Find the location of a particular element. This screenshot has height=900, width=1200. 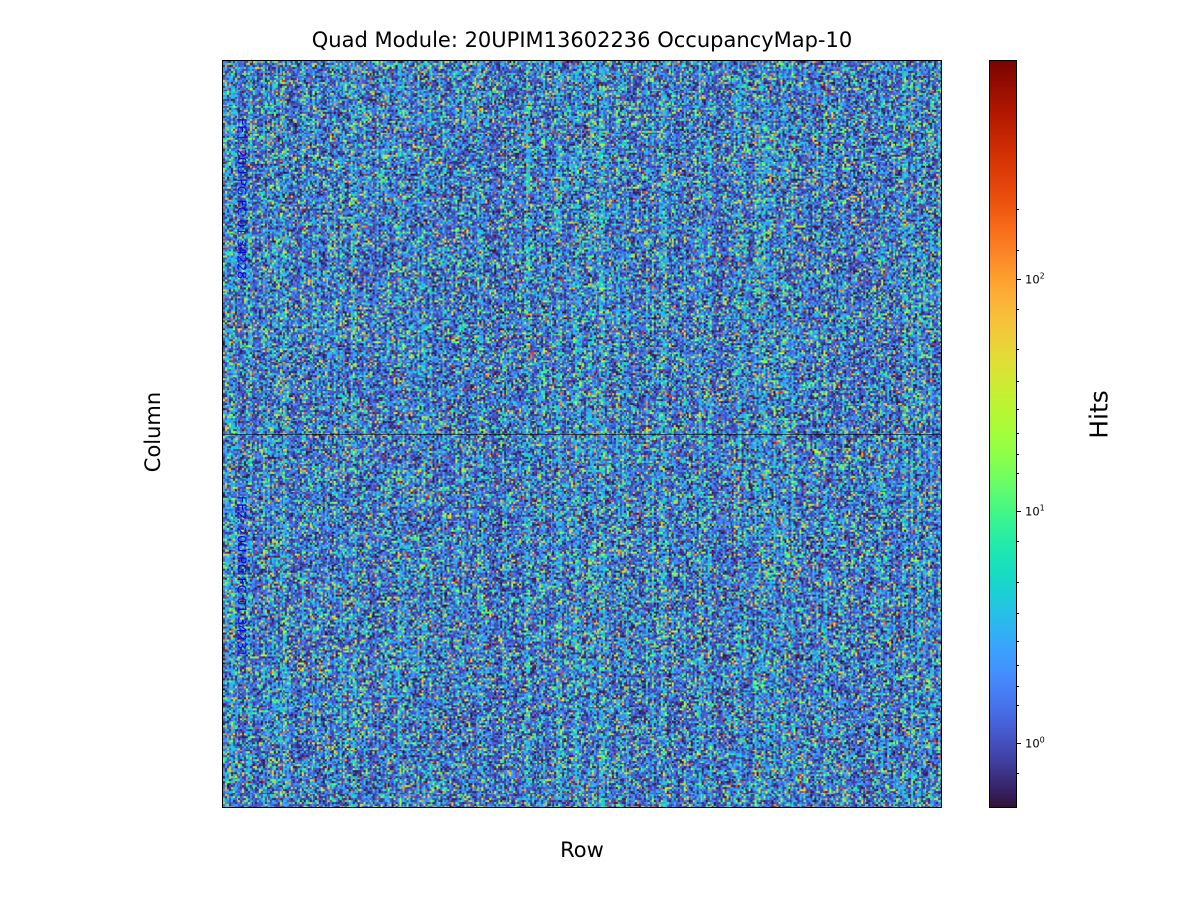

colorbar-gradient-image is located at coordinates (1003, 434).